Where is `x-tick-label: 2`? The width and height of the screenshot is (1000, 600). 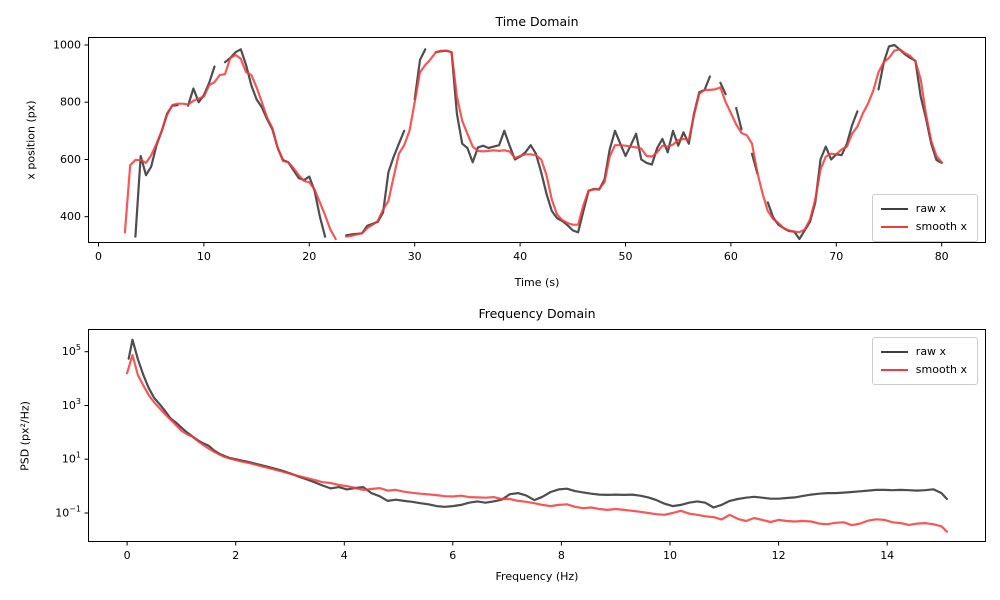
x-tick-label: 2 is located at coordinates (235, 555).